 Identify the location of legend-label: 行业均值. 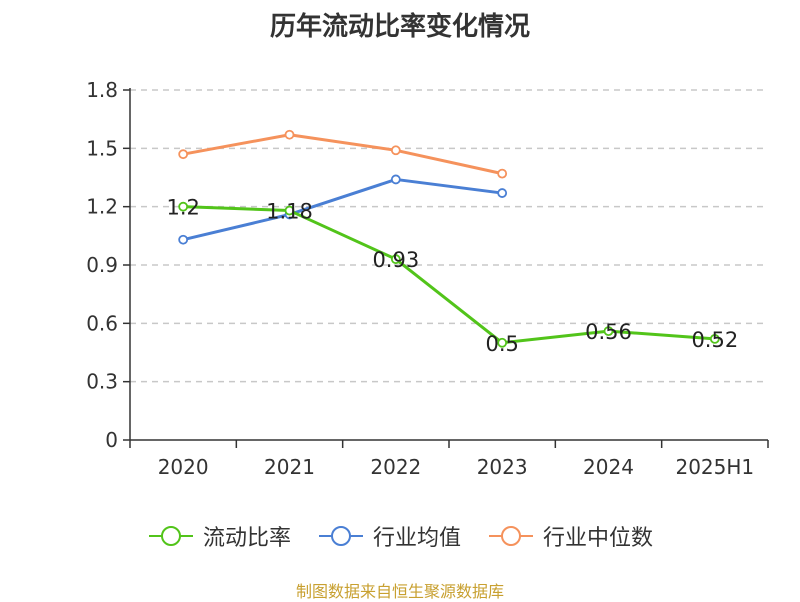
(416, 538).